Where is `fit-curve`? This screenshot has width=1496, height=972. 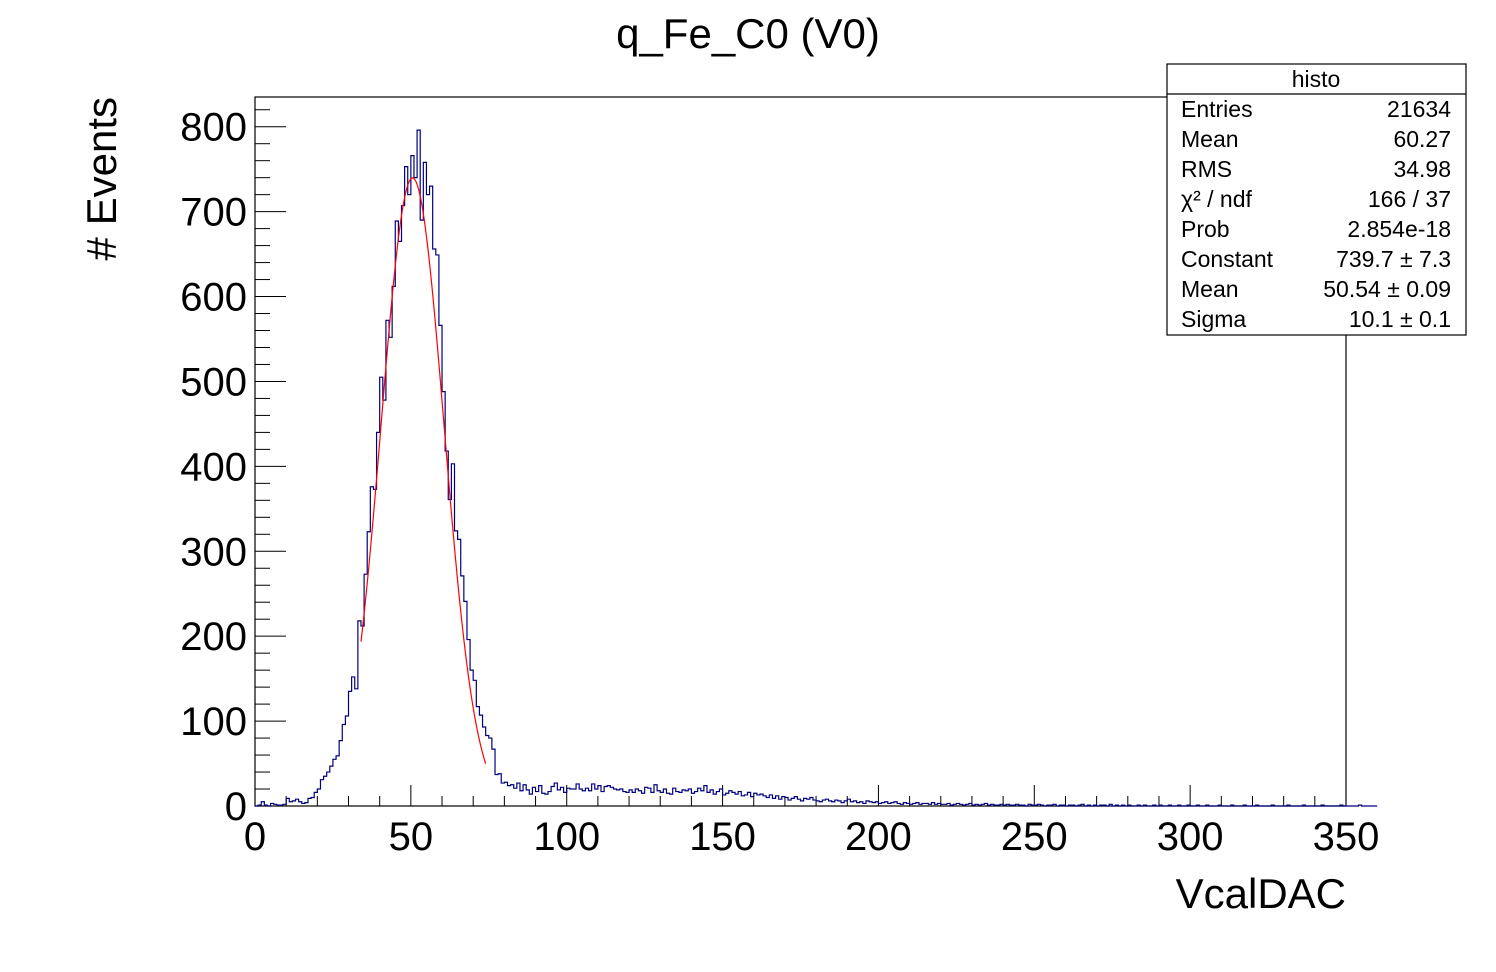
fit-curve is located at coordinates (423, 470).